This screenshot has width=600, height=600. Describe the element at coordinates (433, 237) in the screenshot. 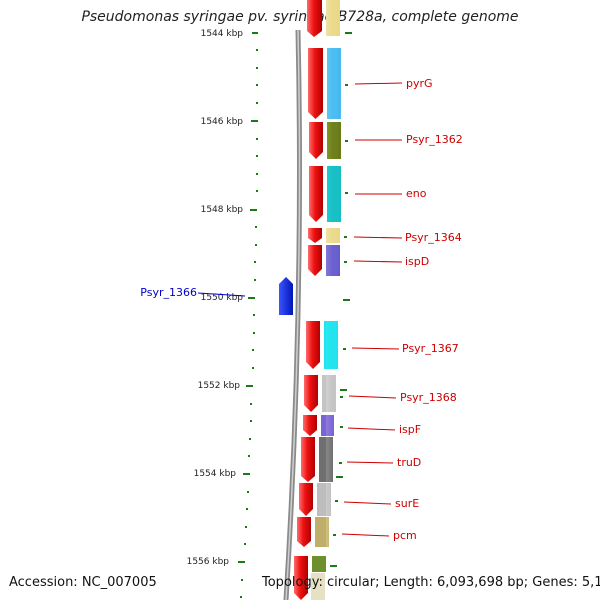

I see `gene-label-psyr-1364: Psyr_1364` at that location.